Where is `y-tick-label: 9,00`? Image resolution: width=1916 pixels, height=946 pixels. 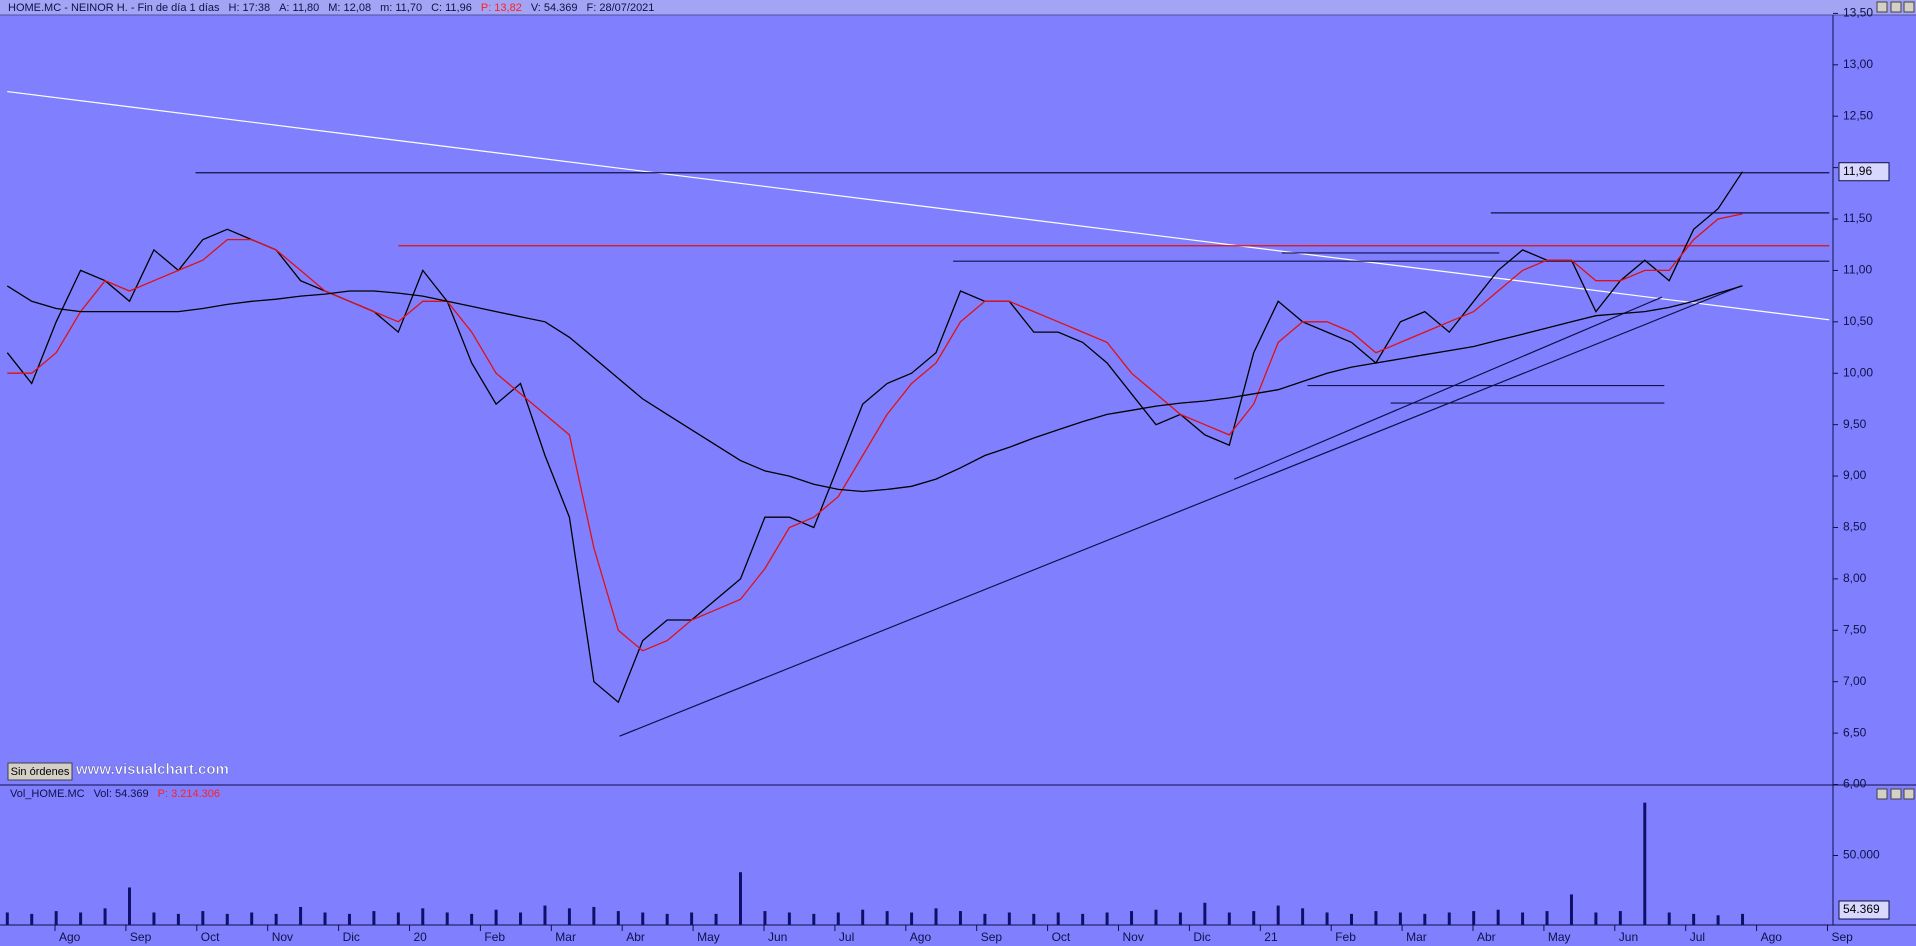
y-tick-label: 9,00 is located at coordinates (1855, 475).